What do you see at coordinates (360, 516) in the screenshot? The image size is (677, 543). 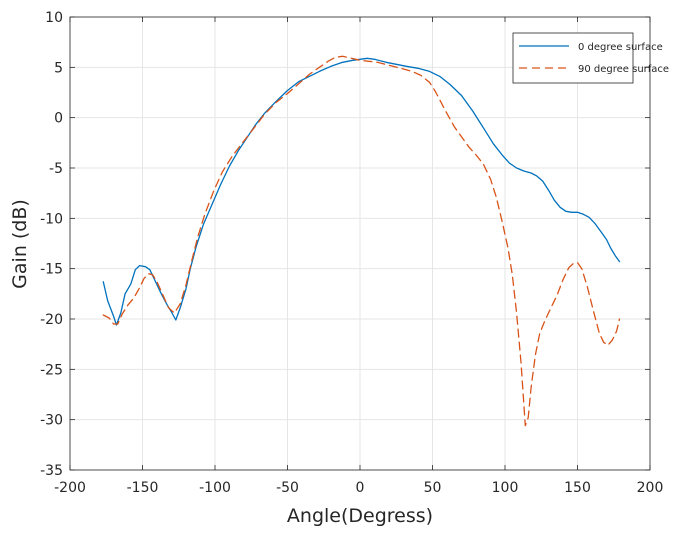 I see `x-axis-label: Angle(Degress)` at bounding box center [360, 516].